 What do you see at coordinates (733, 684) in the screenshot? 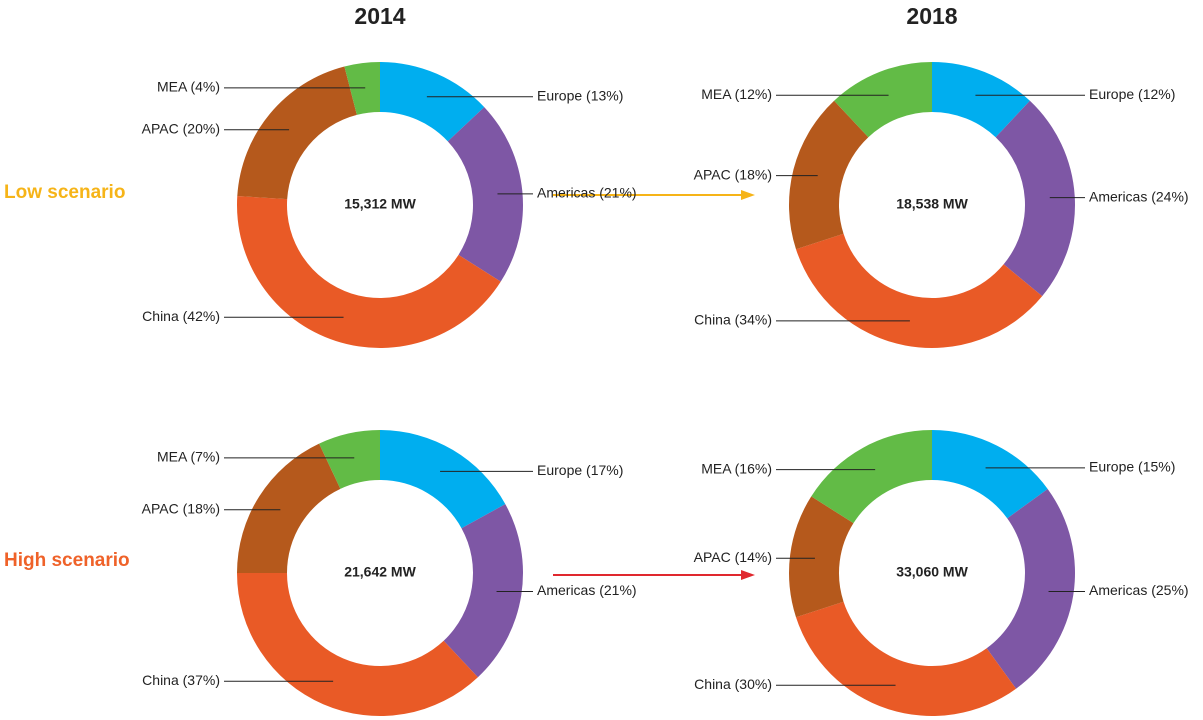
I see `data-label: China (30%)` at bounding box center [733, 684].